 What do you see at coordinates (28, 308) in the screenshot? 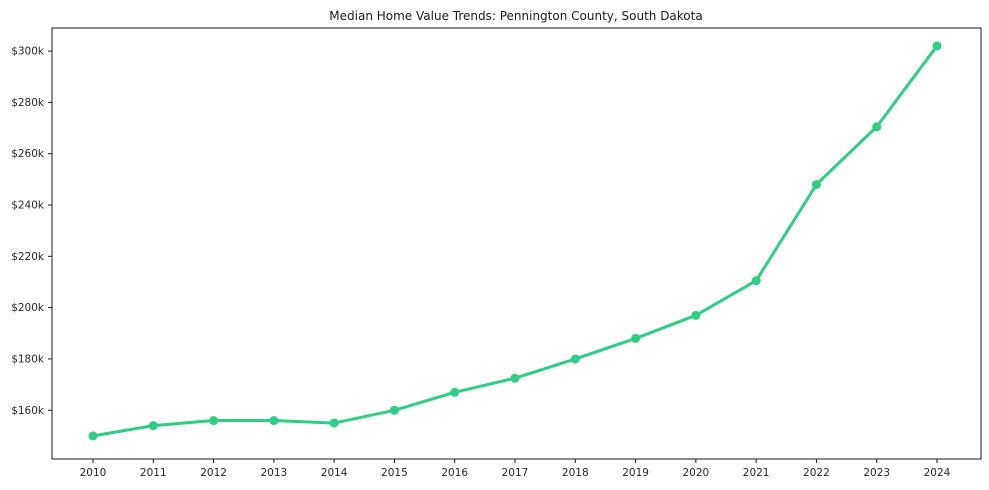
I see `y-tick-label: $200k` at bounding box center [28, 308].